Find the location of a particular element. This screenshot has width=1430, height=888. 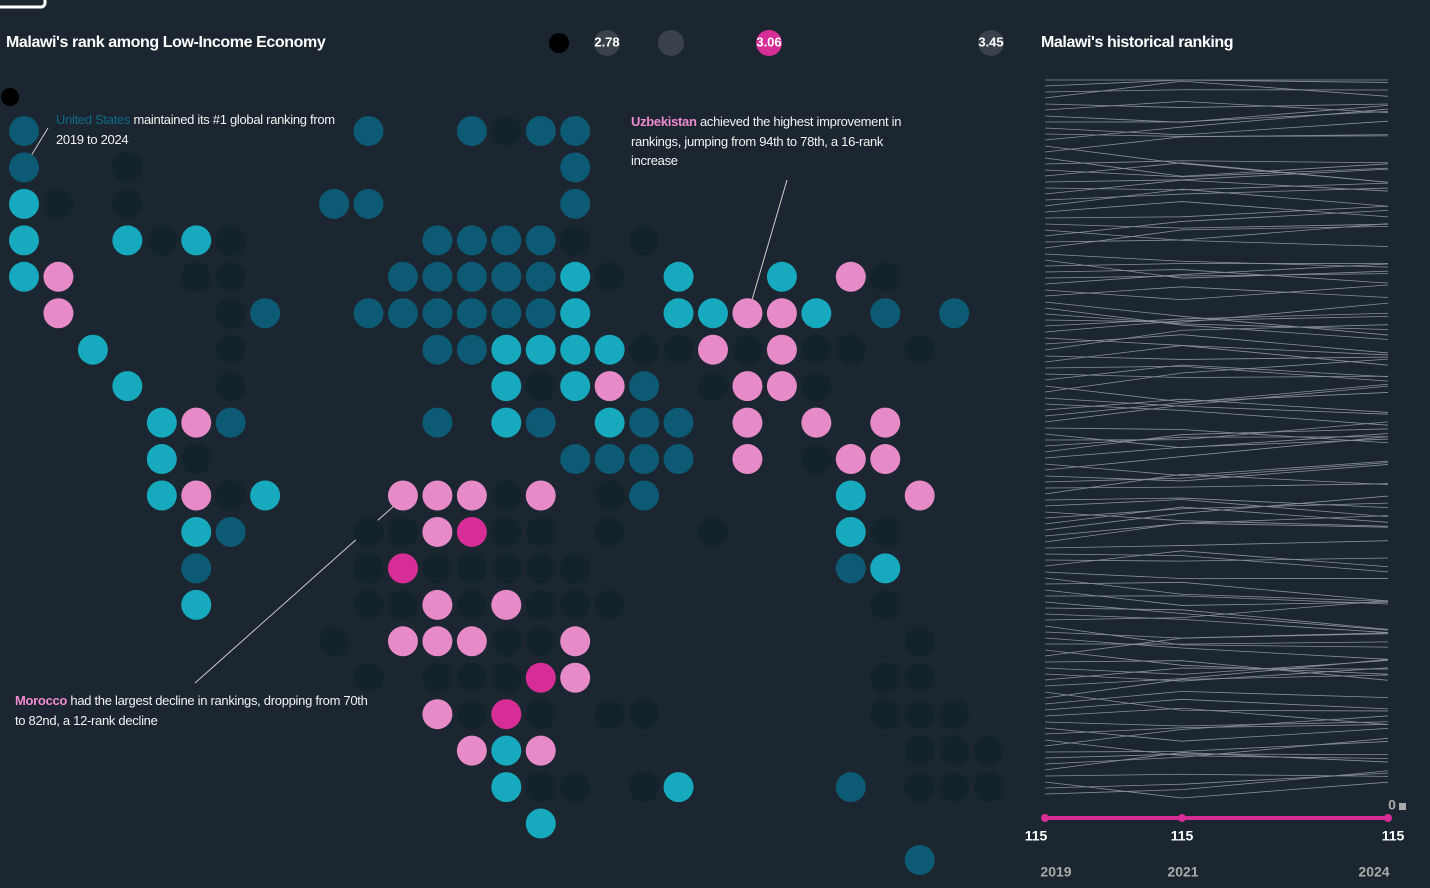

axis-marker is located at coordinates (1402, 806).